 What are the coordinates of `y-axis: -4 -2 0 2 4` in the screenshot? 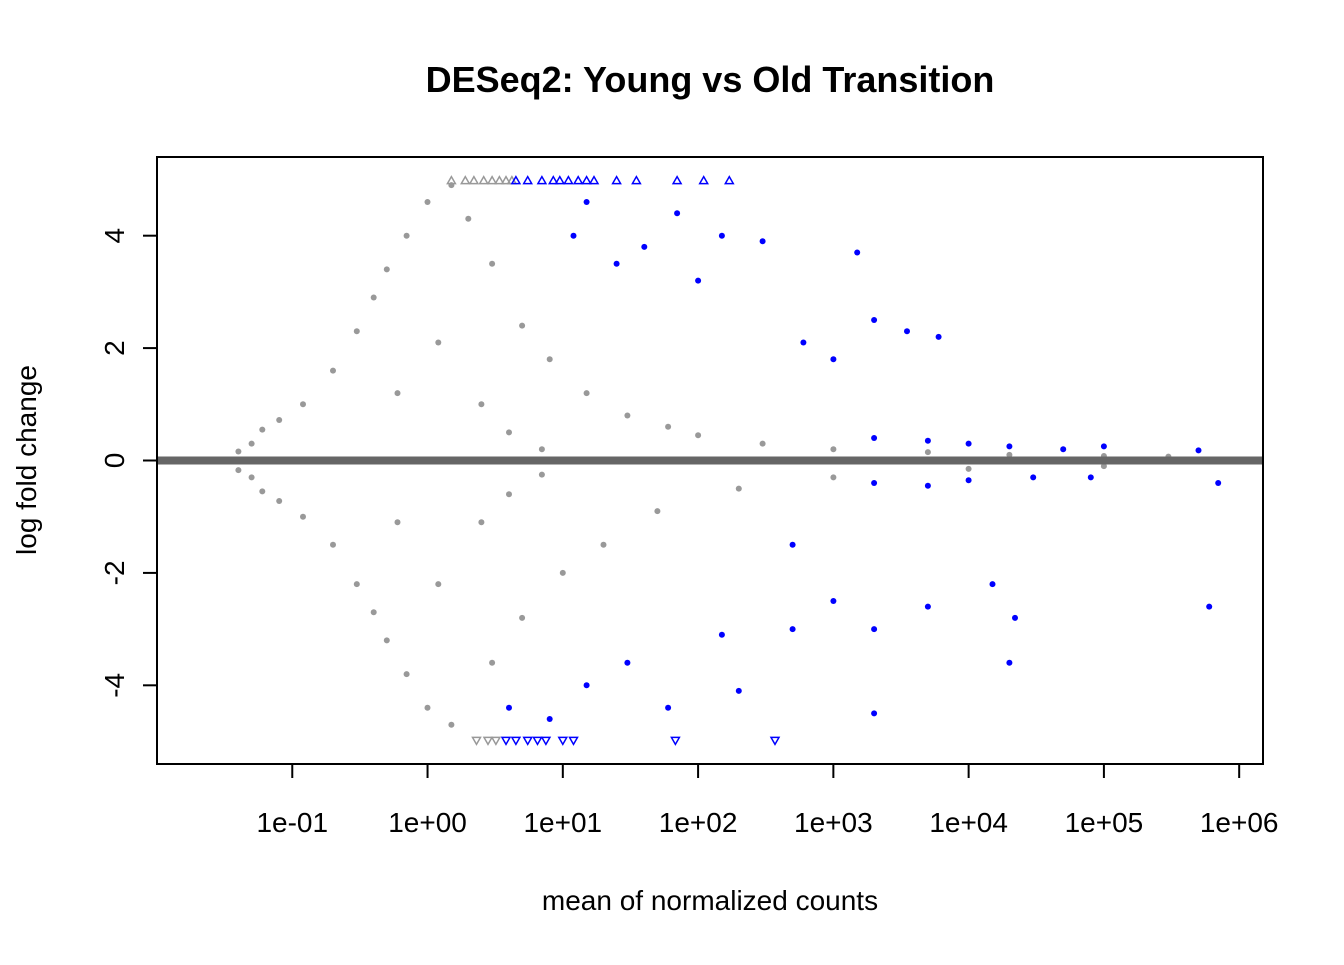 It's located at (128, 463).